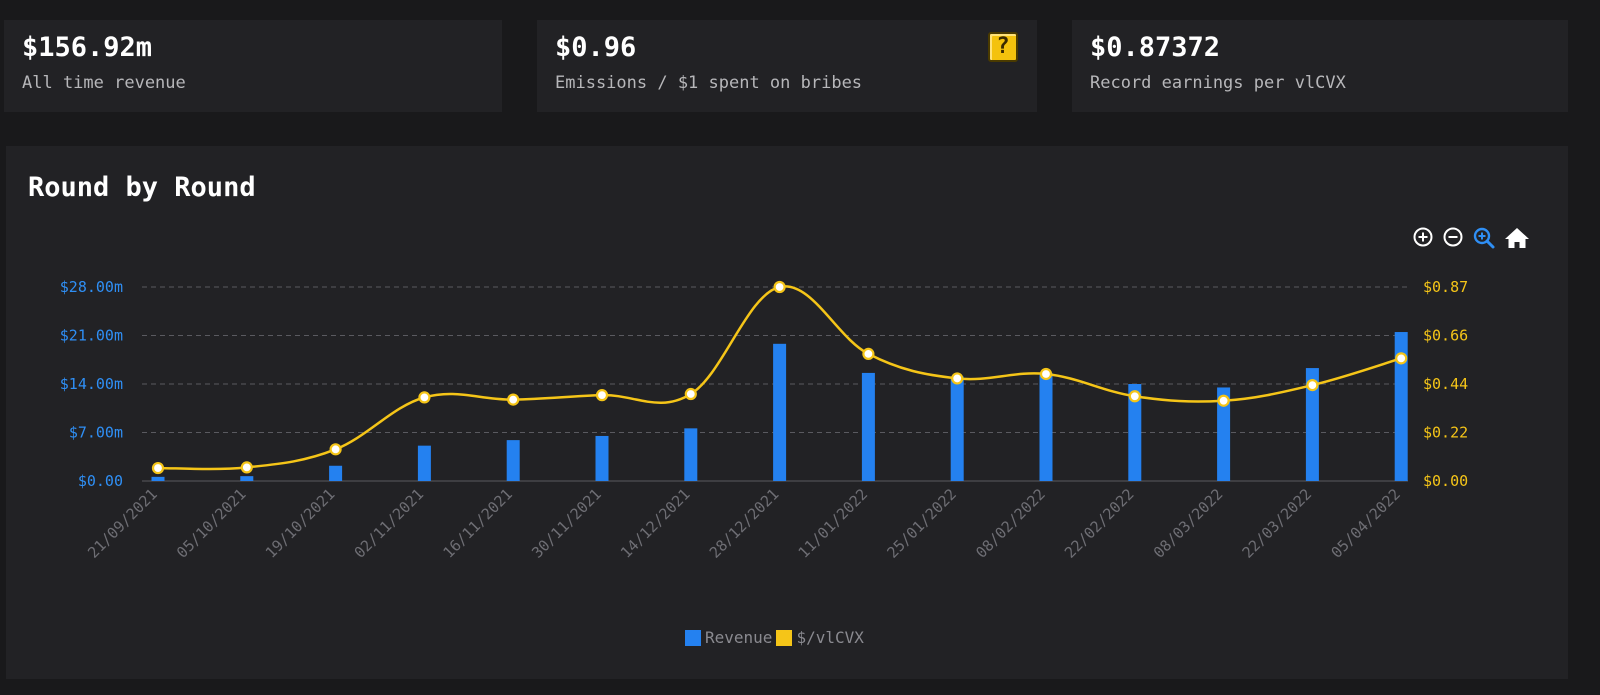  Describe the element at coordinates (96, 433) in the screenshot. I see `y-left-tick-label: $7.00m` at that location.